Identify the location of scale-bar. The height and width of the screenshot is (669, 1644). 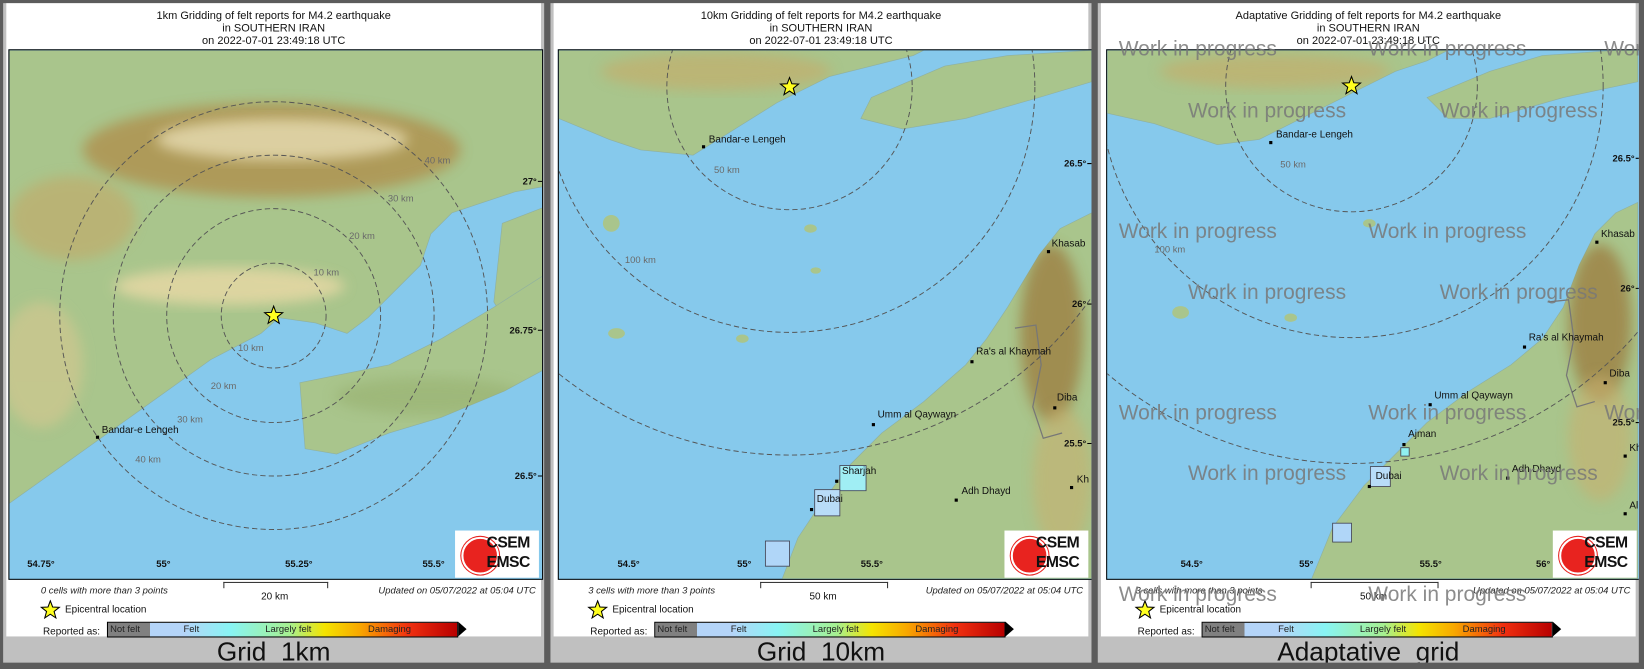
(1374, 585).